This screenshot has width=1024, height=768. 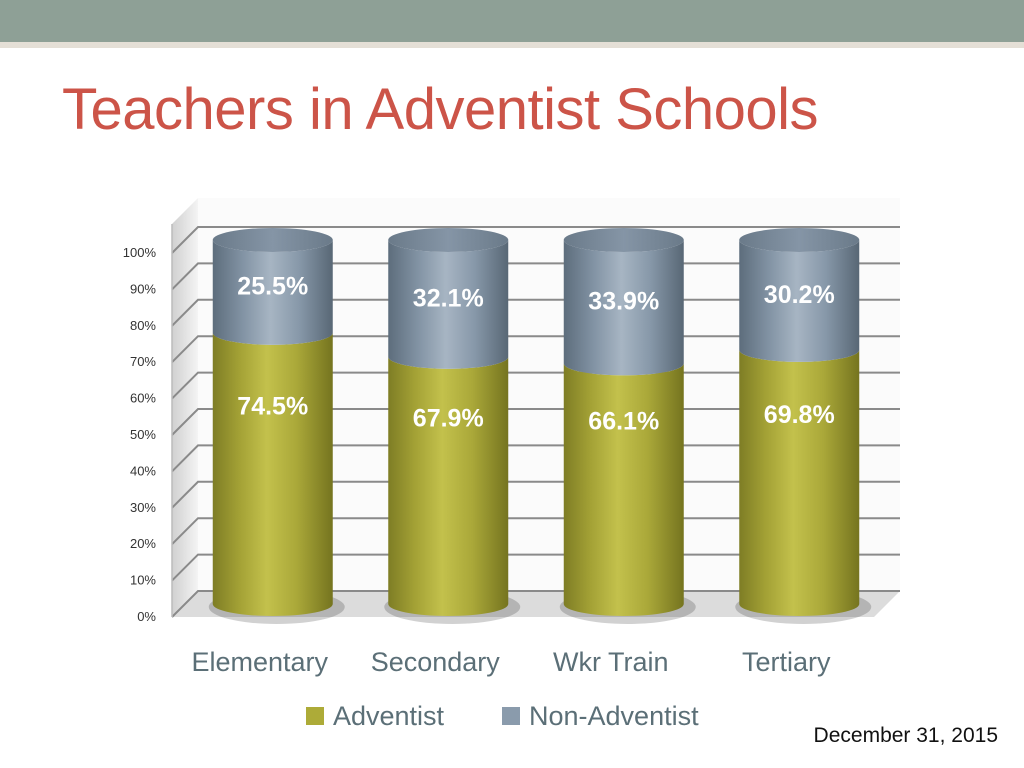 What do you see at coordinates (143, 543) in the screenshot?
I see `y-tick-label: 20%` at bounding box center [143, 543].